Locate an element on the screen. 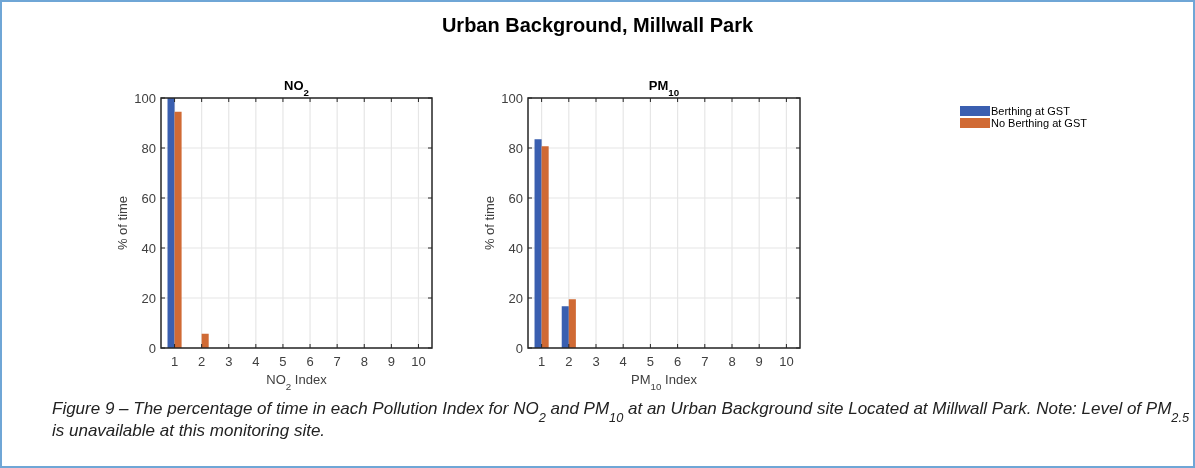 This screenshot has height=468, width=1195. legend-label: Berthing at GST is located at coordinates (1031, 111).